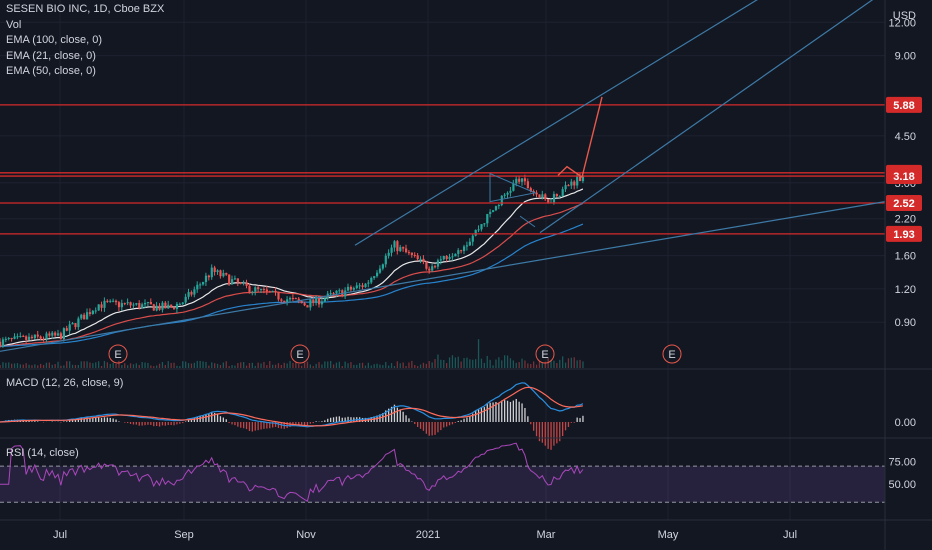  What do you see at coordinates (54, 40) in the screenshot?
I see `legend-ema-100: EMA (100, close, 0)` at bounding box center [54, 40].